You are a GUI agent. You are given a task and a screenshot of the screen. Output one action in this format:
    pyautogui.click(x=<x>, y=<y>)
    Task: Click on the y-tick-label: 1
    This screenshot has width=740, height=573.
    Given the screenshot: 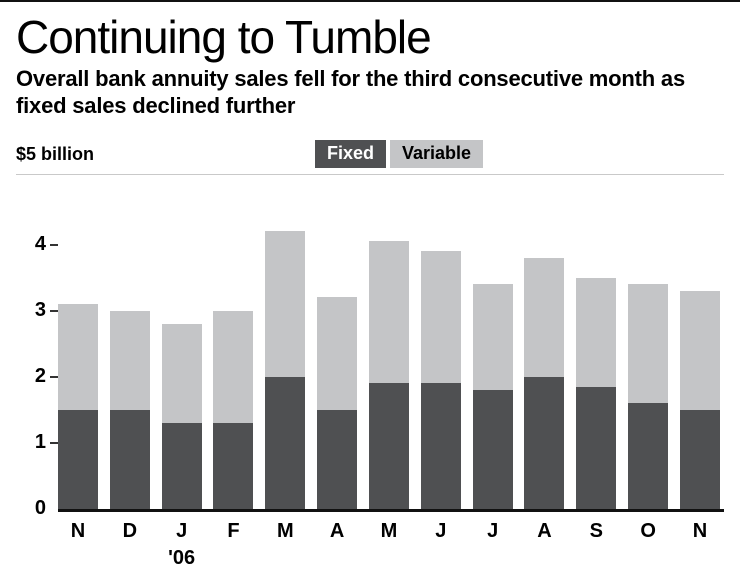 What is the action you would take?
    pyautogui.click(x=40, y=441)
    